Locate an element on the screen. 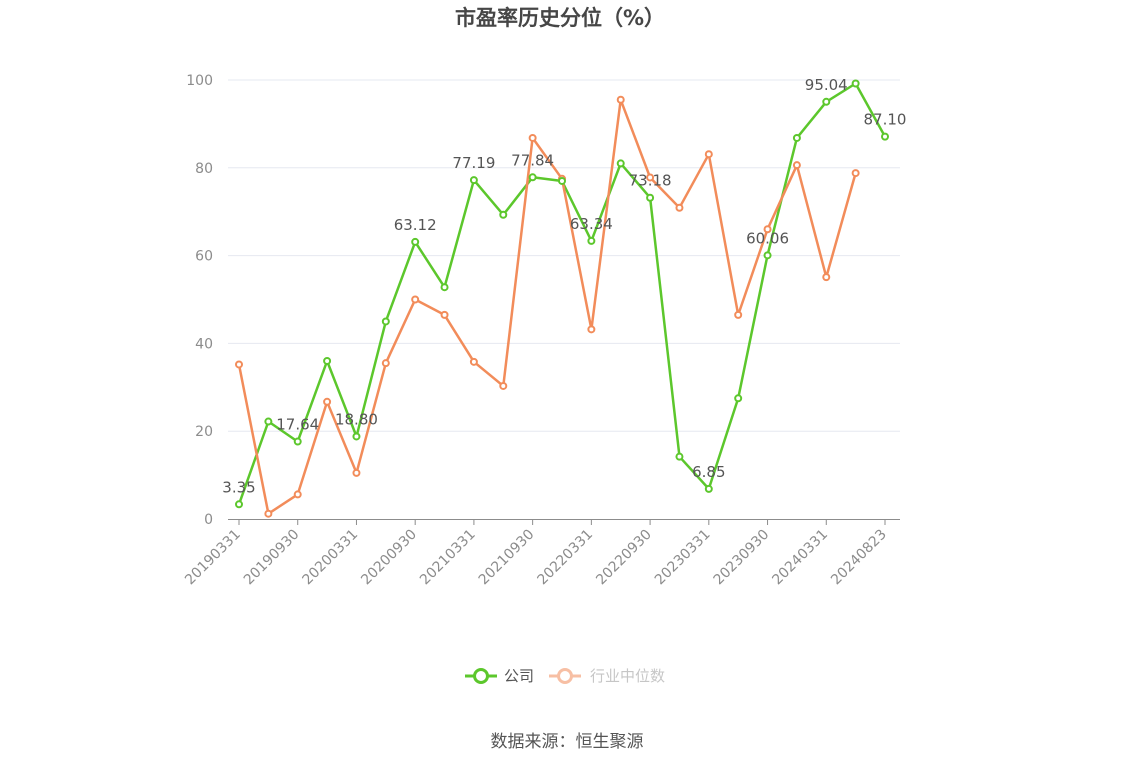 This screenshot has height=766, width=1134. data-label-20200331: 18.80 is located at coordinates (356, 419).